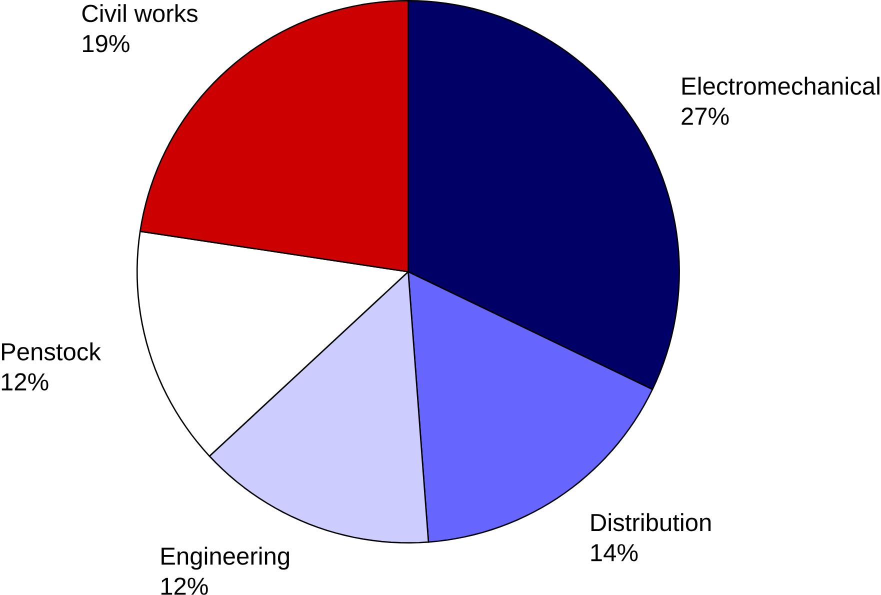 The image size is (881, 595). What do you see at coordinates (225, 558) in the screenshot?
I see `slice-label: Engineering` at bounding box center [225, 558].